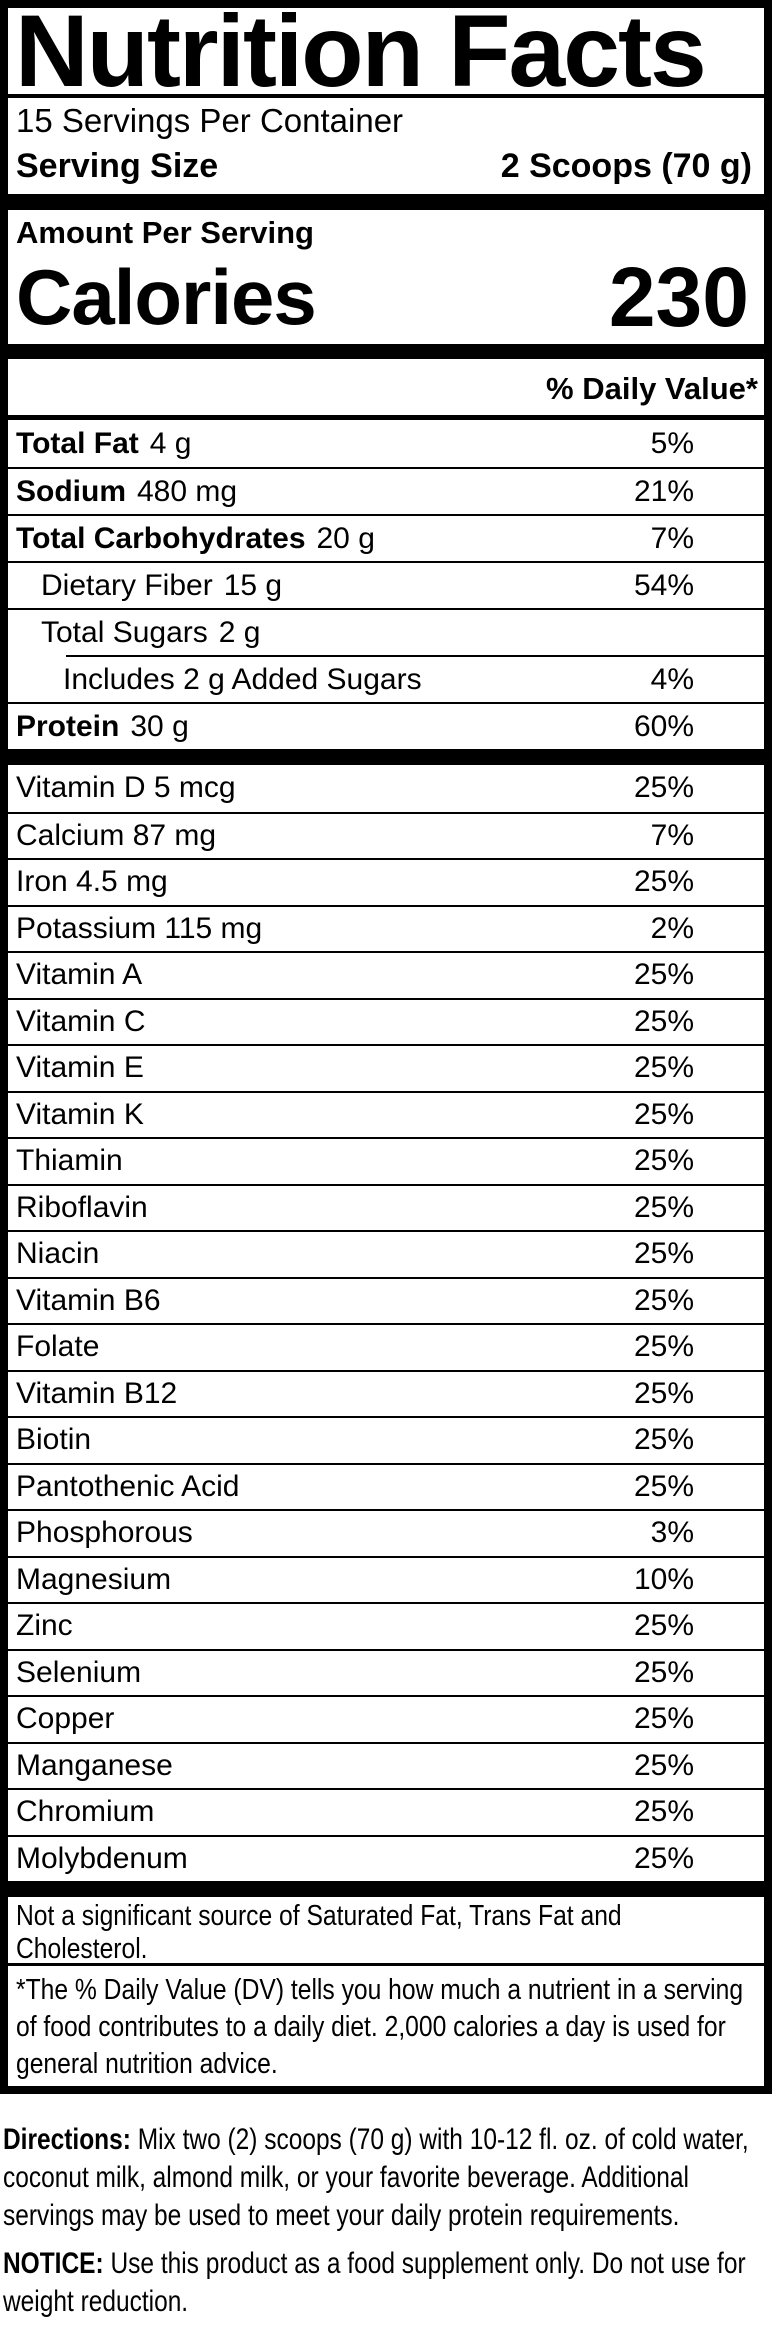 The height and width of the screenshot is (2345, 772). I want to click on nutrient-row: Pantothenic Acid 25%, so click(386, 1486).